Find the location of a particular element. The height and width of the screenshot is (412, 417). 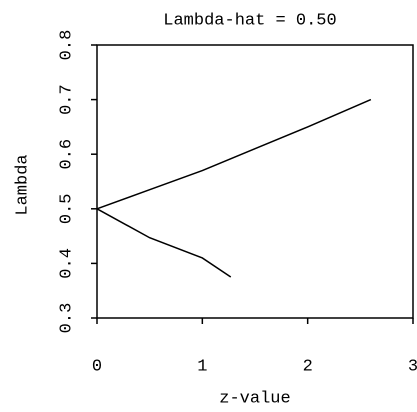

x-tick-label: 1 is located at coordinates (202, 366).